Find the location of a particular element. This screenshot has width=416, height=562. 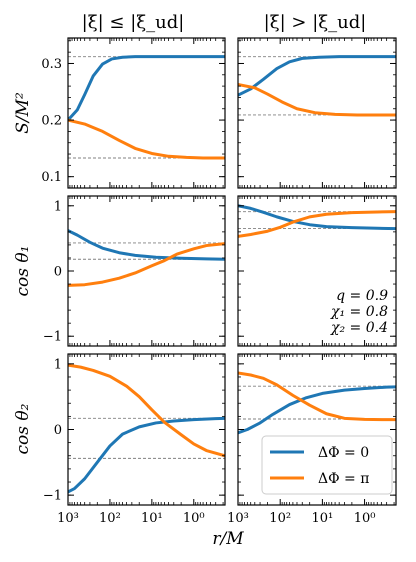

row-ylabel-cos-theta1: cos θ₁ is located at coordinates (23, 271).